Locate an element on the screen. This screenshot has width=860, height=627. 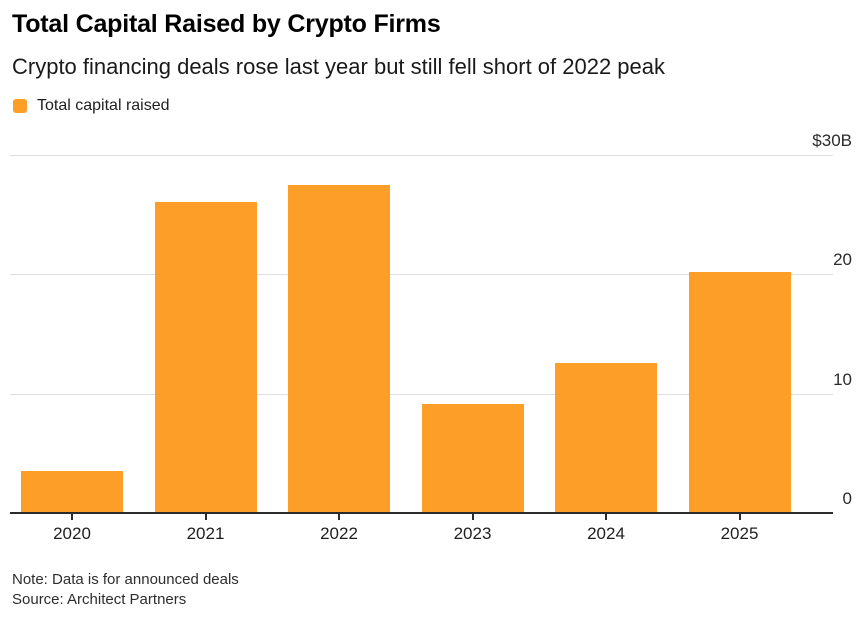
y-axis-label-10: 10 is located at coordinates (842, 379).